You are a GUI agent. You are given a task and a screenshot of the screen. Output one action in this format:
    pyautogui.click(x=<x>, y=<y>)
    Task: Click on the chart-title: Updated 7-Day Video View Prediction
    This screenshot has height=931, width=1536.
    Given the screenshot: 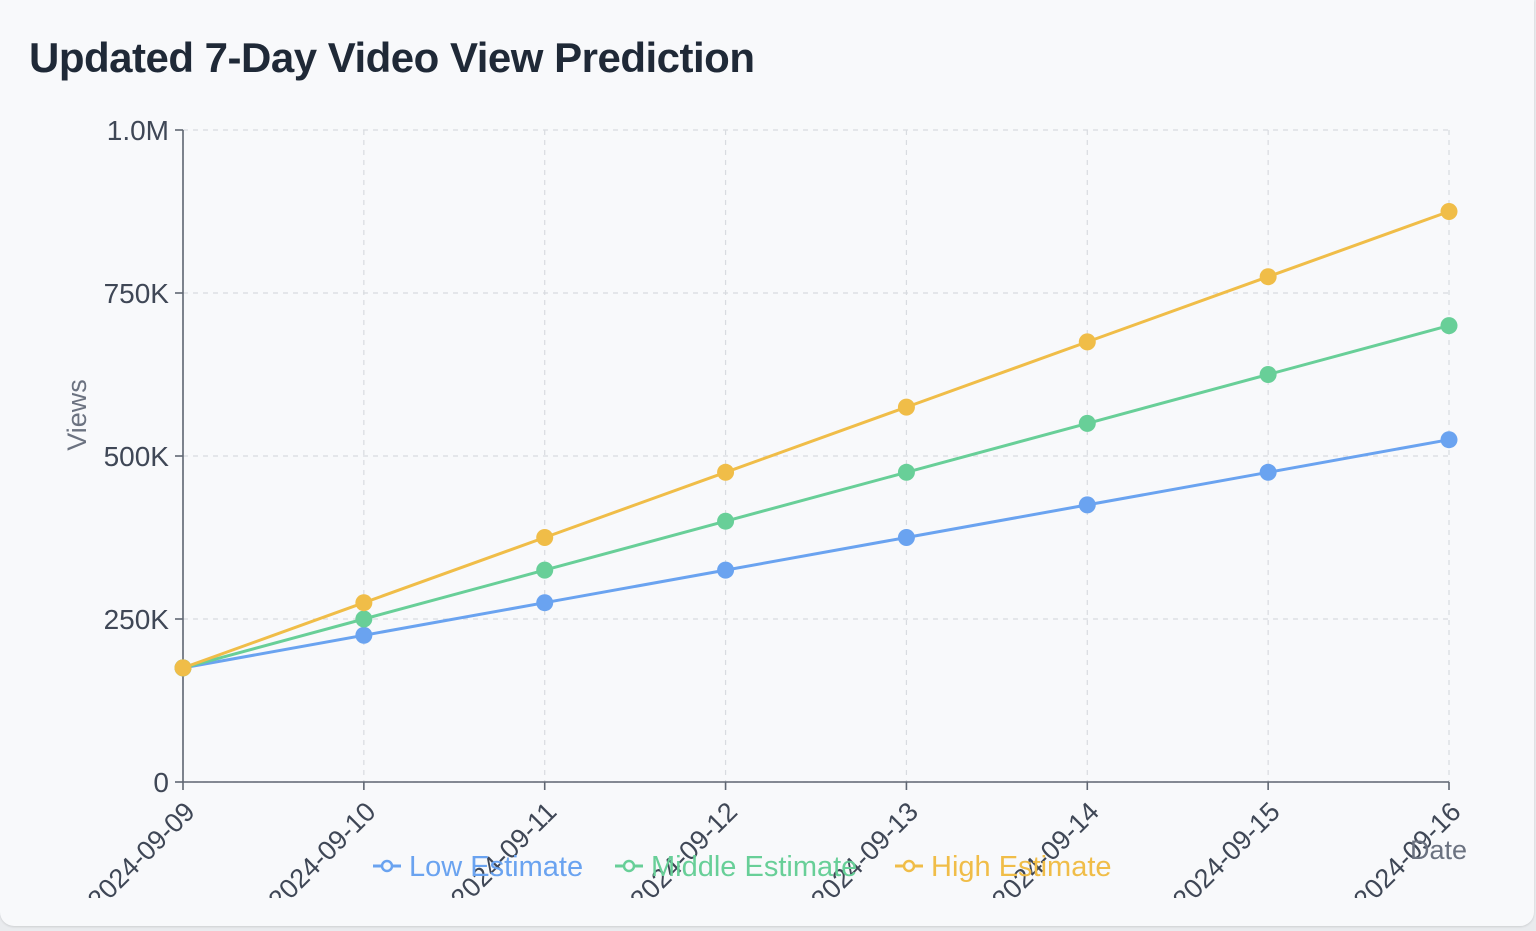 What is the action you would take?
    pyautogui.click(x=392, y=57)
    